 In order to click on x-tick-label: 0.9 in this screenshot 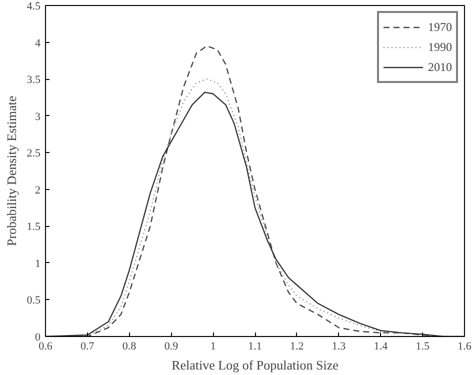, I will do `click(171, 346)`.